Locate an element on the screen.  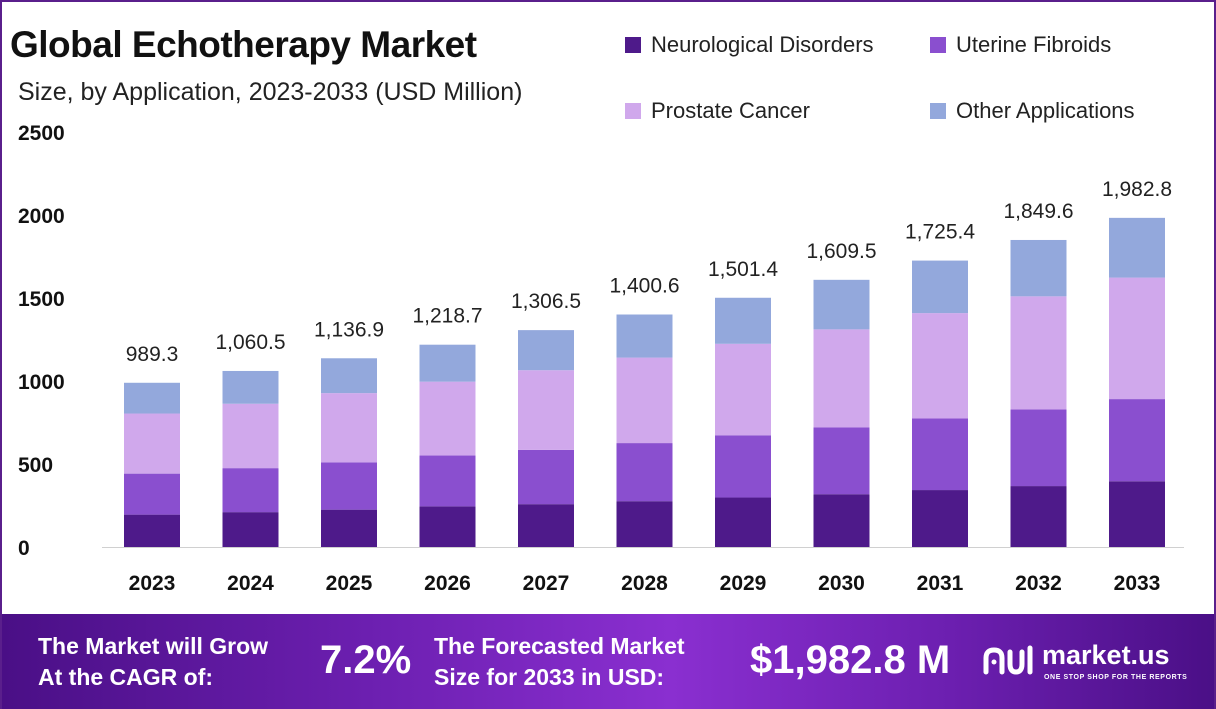
cagr-text-line2: At the CAGR of: is located at coordinates (126, 677).